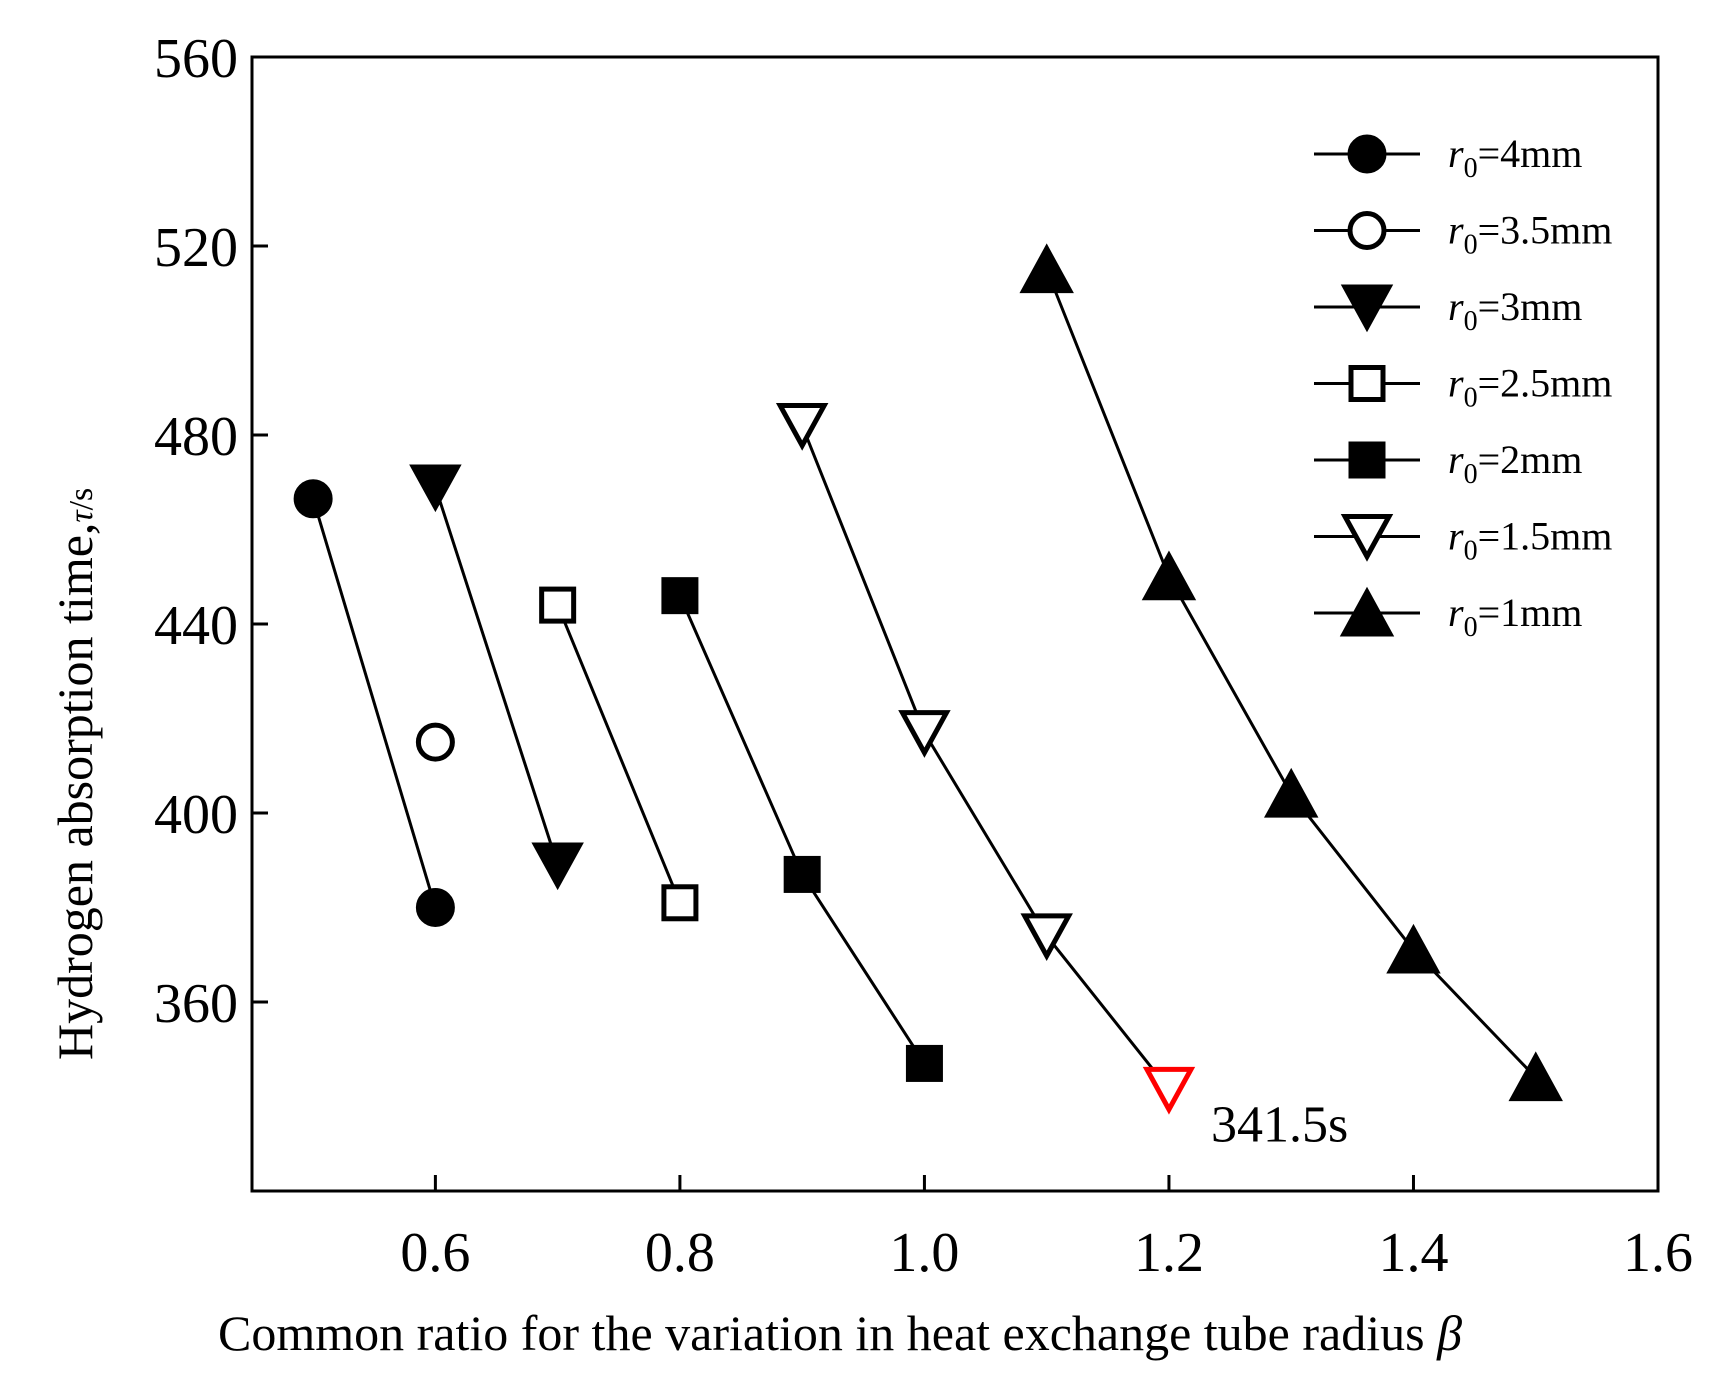  Describe the element at coordinates (802, 830) in the screenshot. I see `series-line-r0-2mm` at that location.